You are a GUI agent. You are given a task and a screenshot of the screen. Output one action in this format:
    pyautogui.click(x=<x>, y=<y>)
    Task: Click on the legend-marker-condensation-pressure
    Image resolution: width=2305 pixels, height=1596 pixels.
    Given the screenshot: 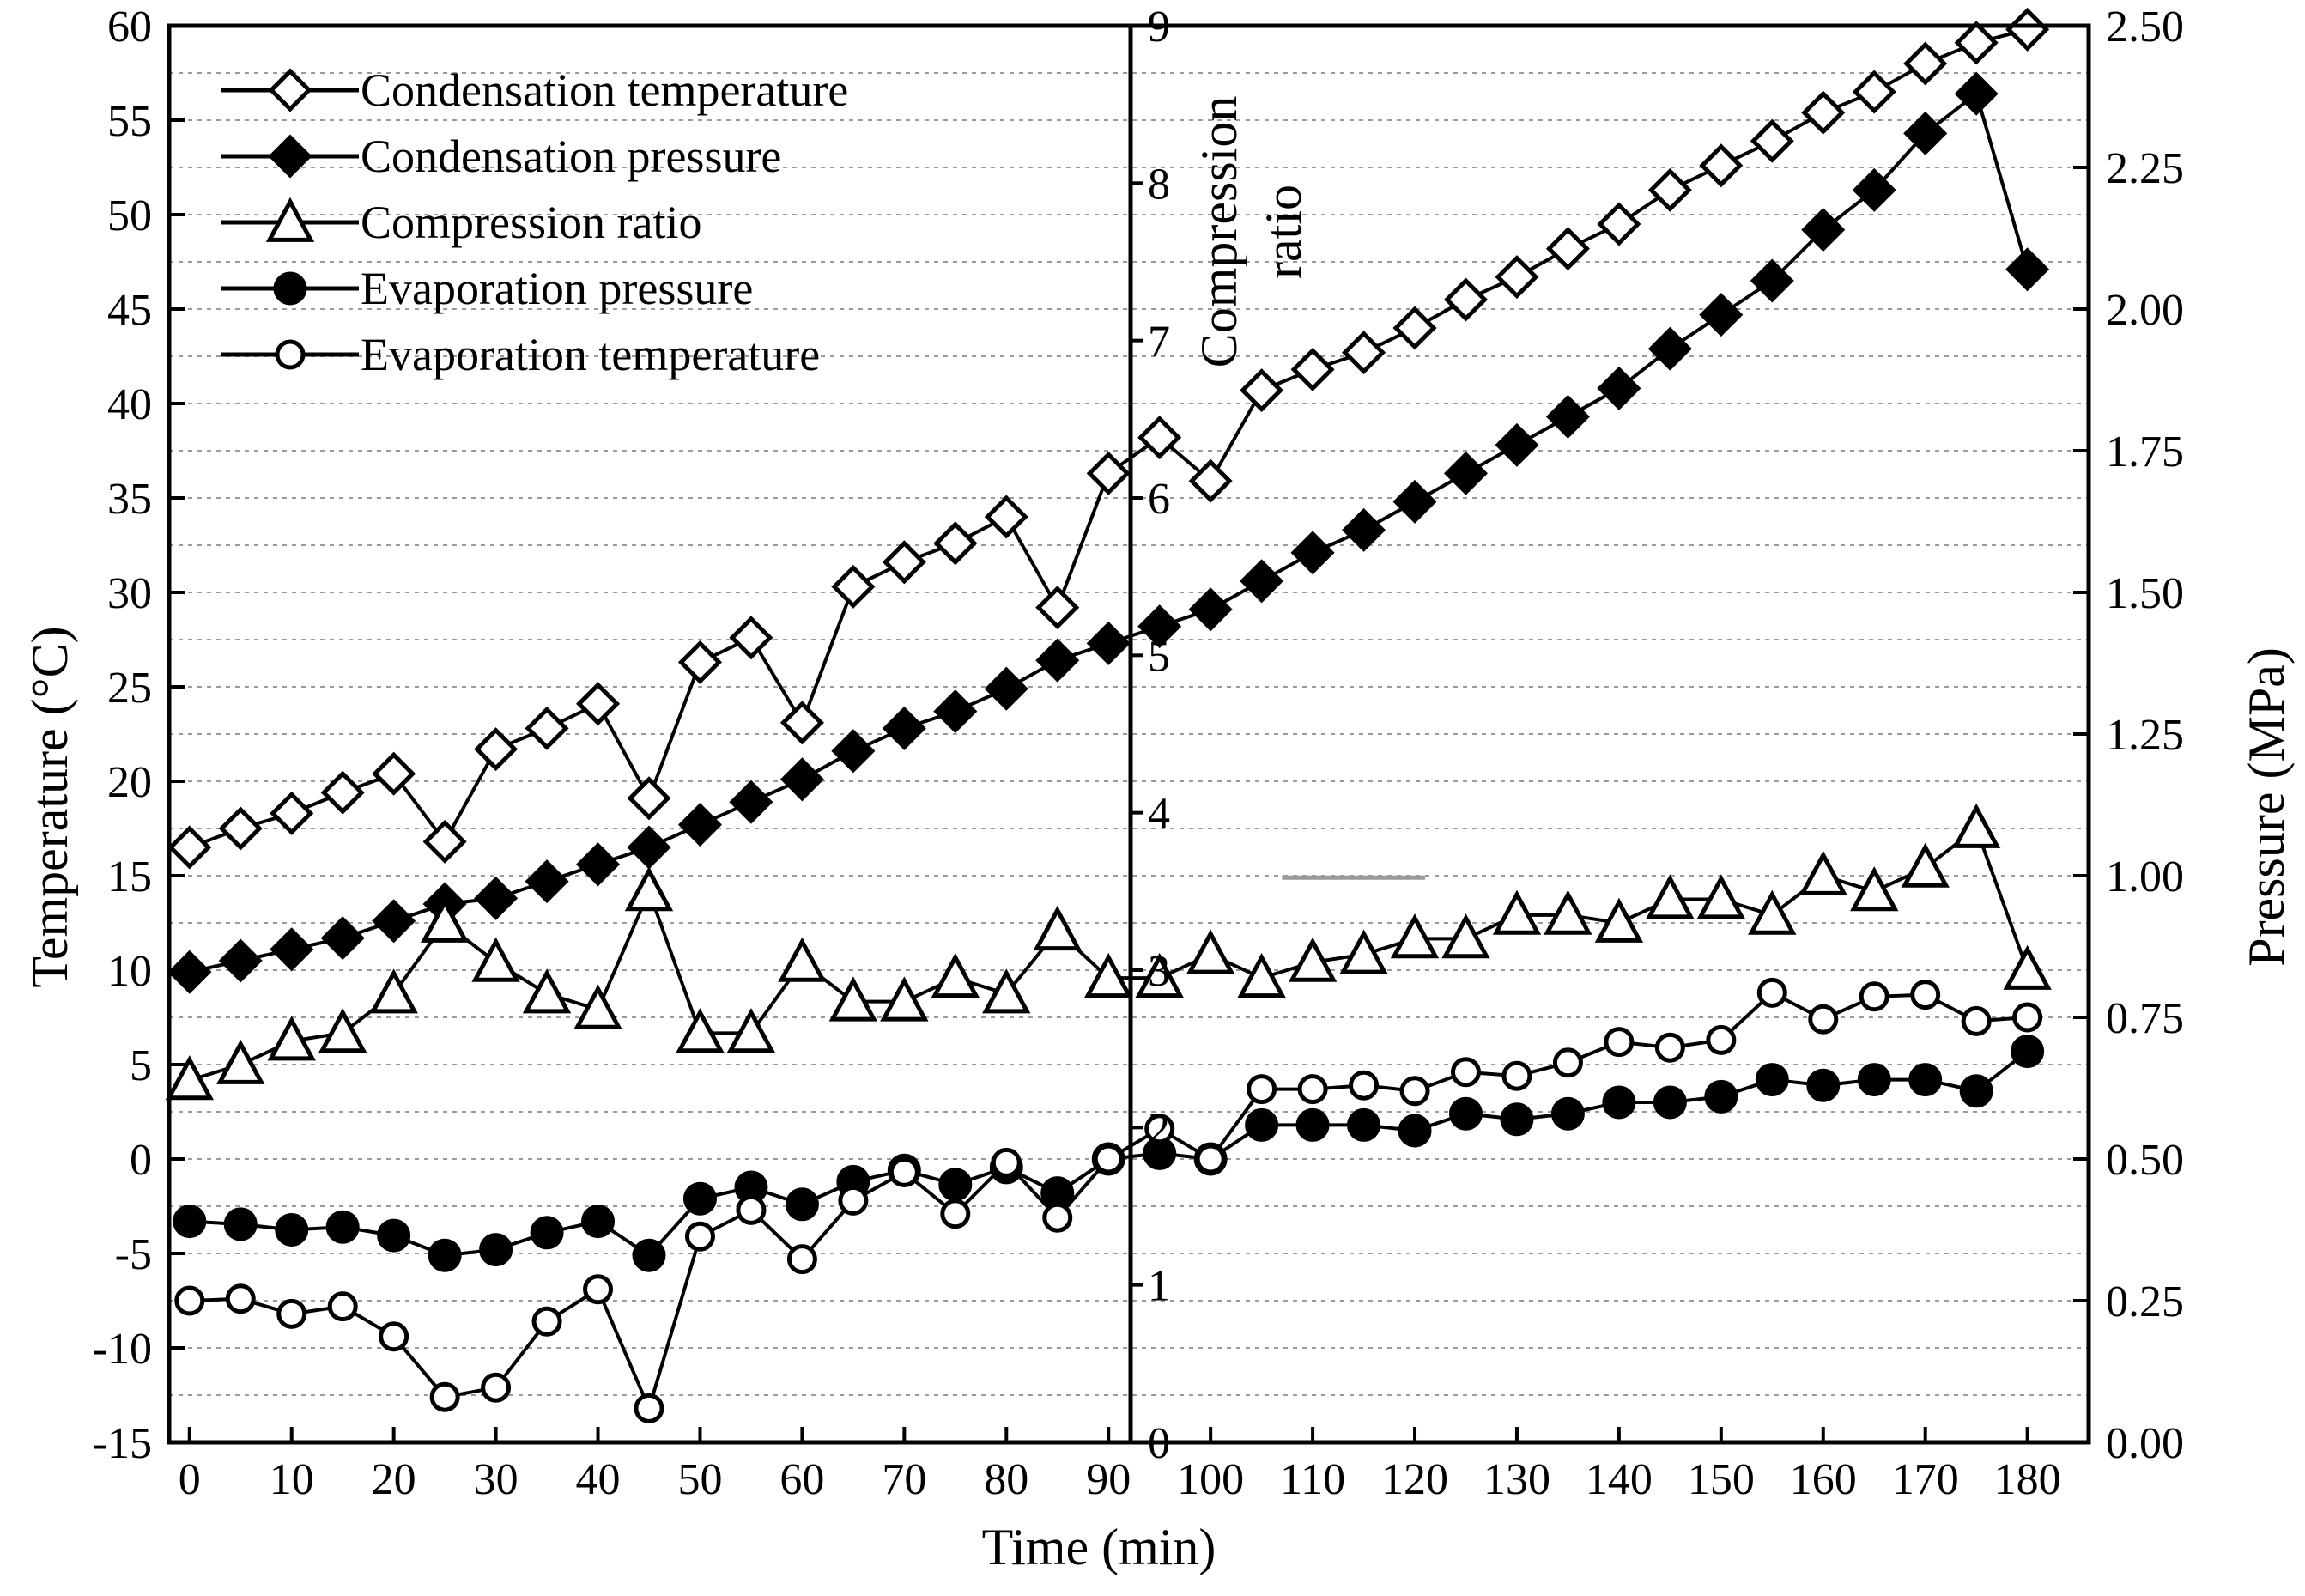 What is the action you would take?
    pyautogui.click(x=290, y=156)
    